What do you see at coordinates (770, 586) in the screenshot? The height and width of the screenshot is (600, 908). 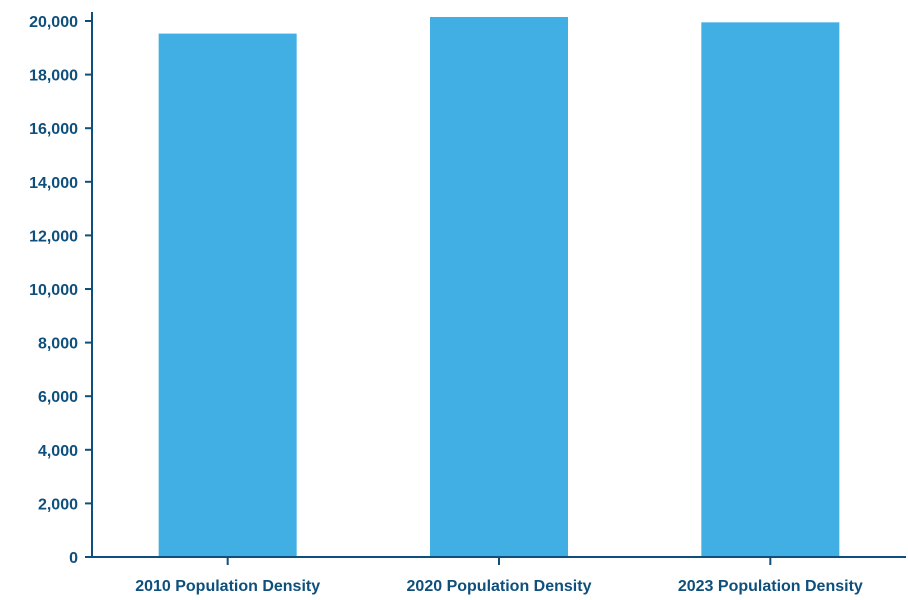 I see `x-tick-label: 2023 Population Density` at bounding box center [770, 586].